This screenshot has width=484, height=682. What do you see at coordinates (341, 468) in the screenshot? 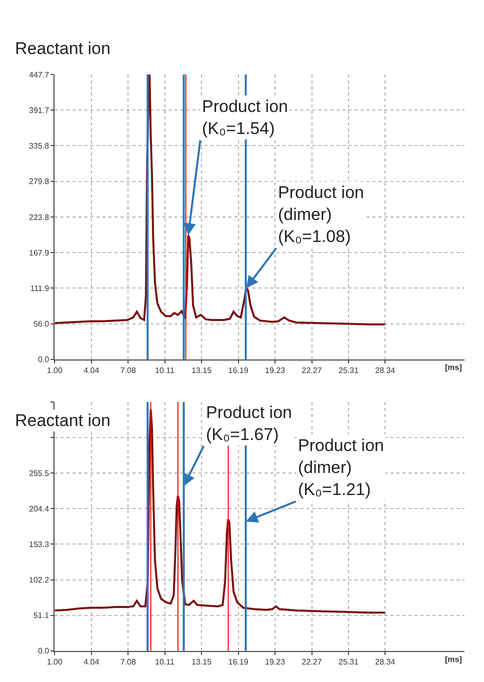
I see `annotation: Product ion (dimer) (K₀=1.21)` at bounding box center [341, 468].